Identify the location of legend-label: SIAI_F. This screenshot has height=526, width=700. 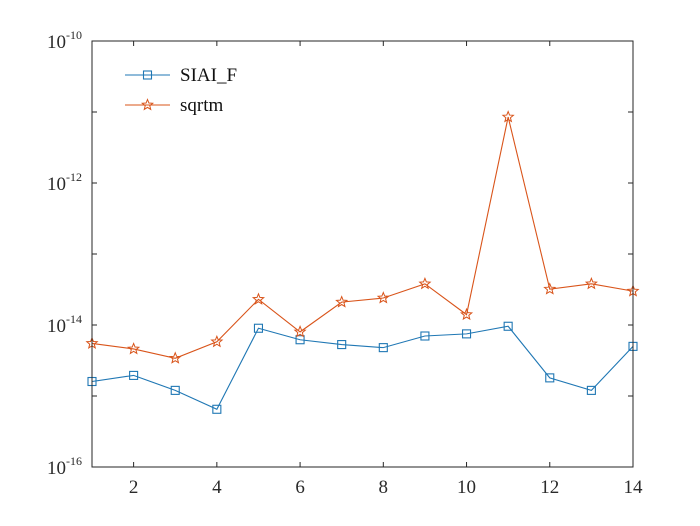
(208, 75).